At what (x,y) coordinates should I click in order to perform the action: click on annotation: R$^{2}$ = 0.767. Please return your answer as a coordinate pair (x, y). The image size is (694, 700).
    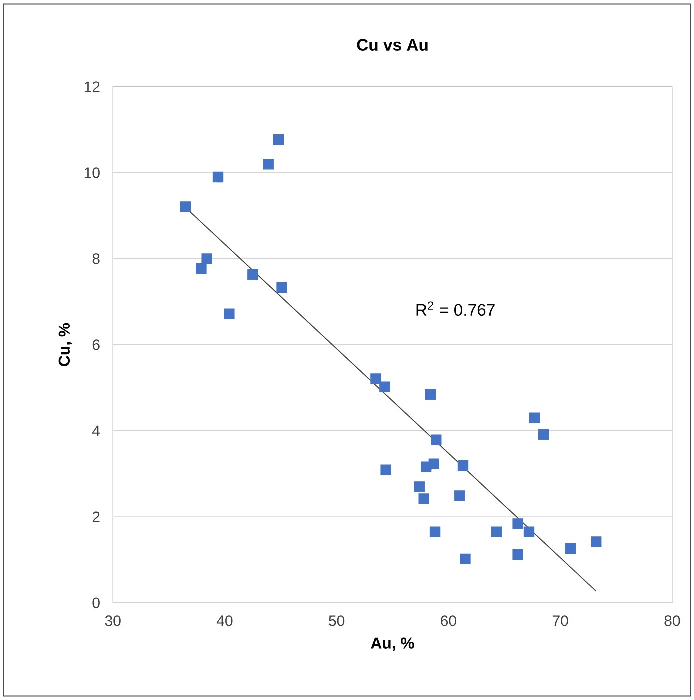
    Looking at the image, I should click on (455, 309).